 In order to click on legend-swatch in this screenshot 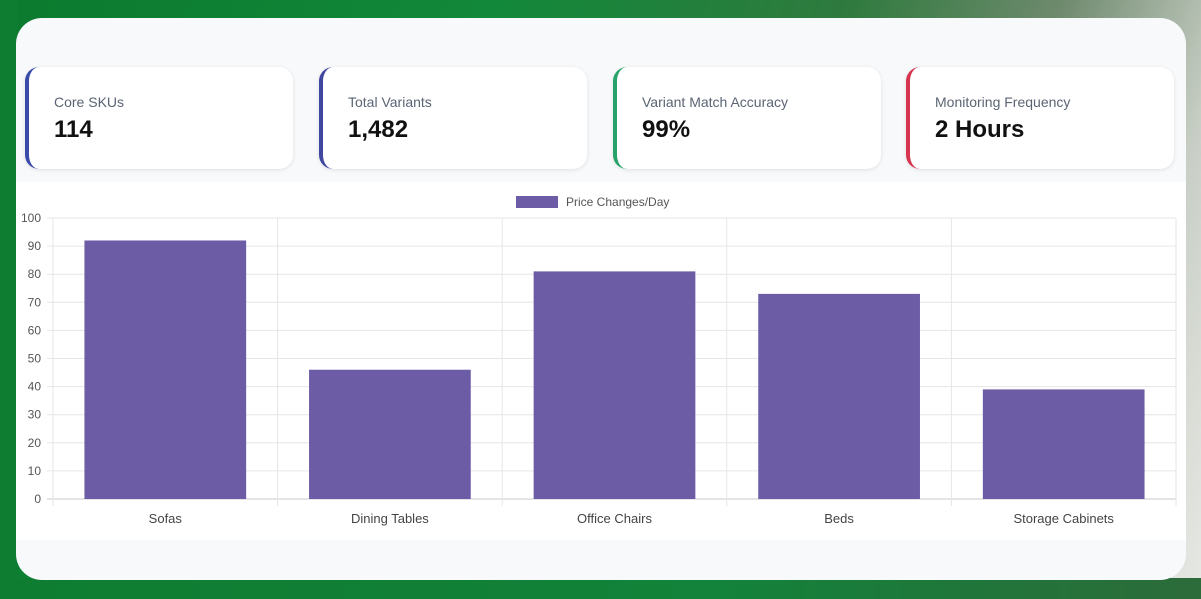, I will do `click(537, 202)`.